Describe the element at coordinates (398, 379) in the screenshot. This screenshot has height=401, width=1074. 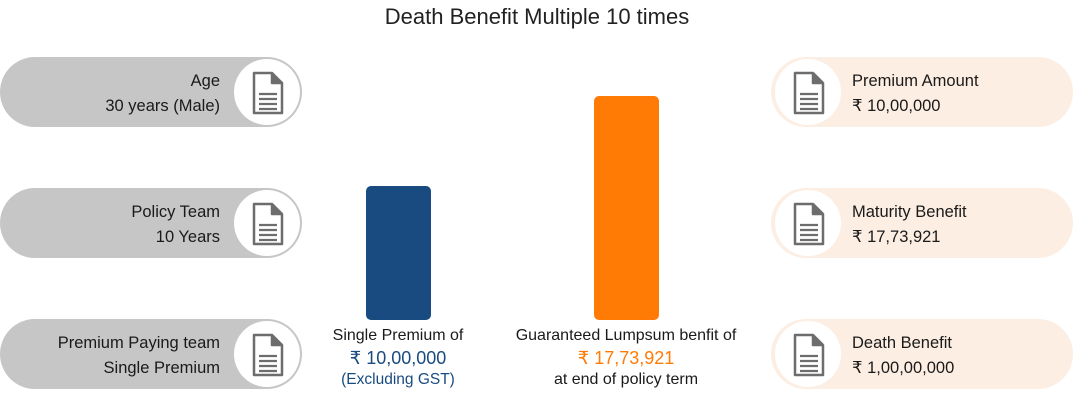
I see `caption-note: (Excluding GST)` at that location.